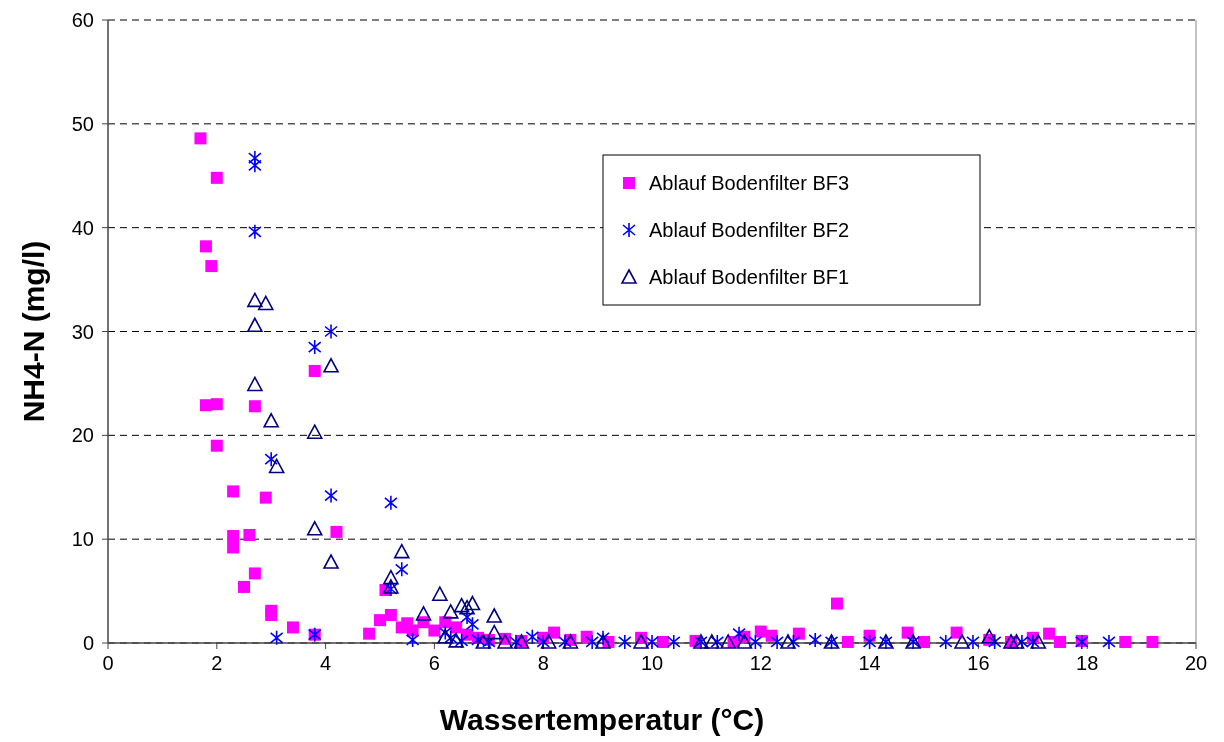 The width and height of the screenshot is (1224, 742). What do you see at coordinates (760, 663) in the screenshot?
I see `x-tick-label: 12` at bounding box center [760, 663].